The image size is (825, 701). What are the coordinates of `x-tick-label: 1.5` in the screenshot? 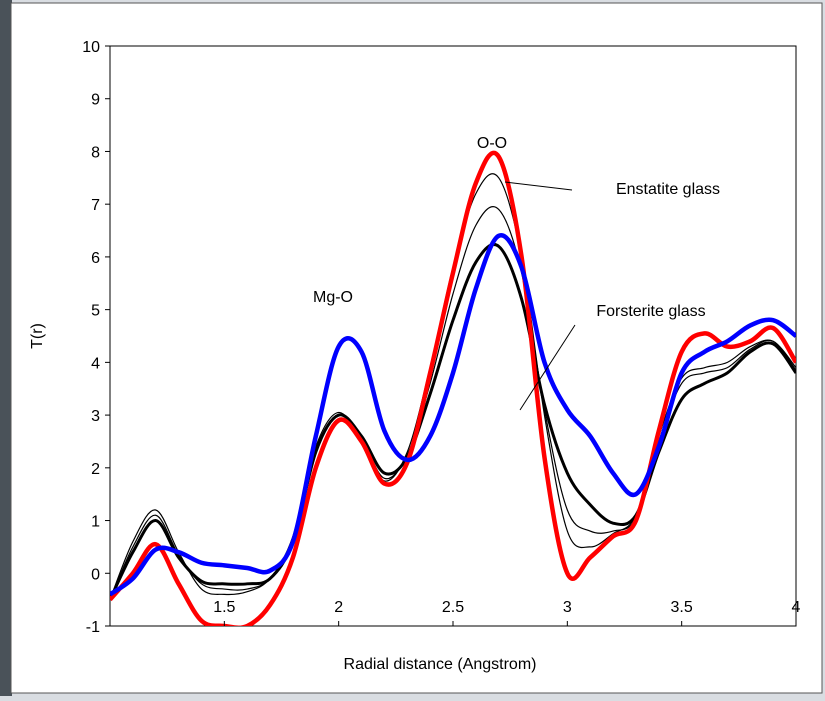 It's located at (224, 607).